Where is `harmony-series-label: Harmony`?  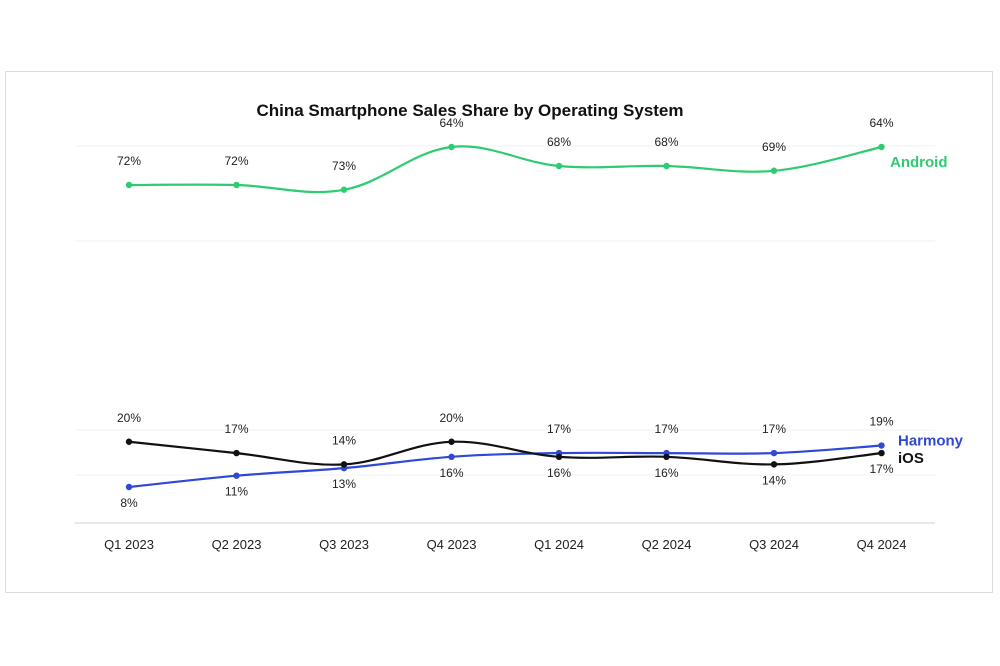 harmony-series-label: Harmony is located at coordinates (931, 441).